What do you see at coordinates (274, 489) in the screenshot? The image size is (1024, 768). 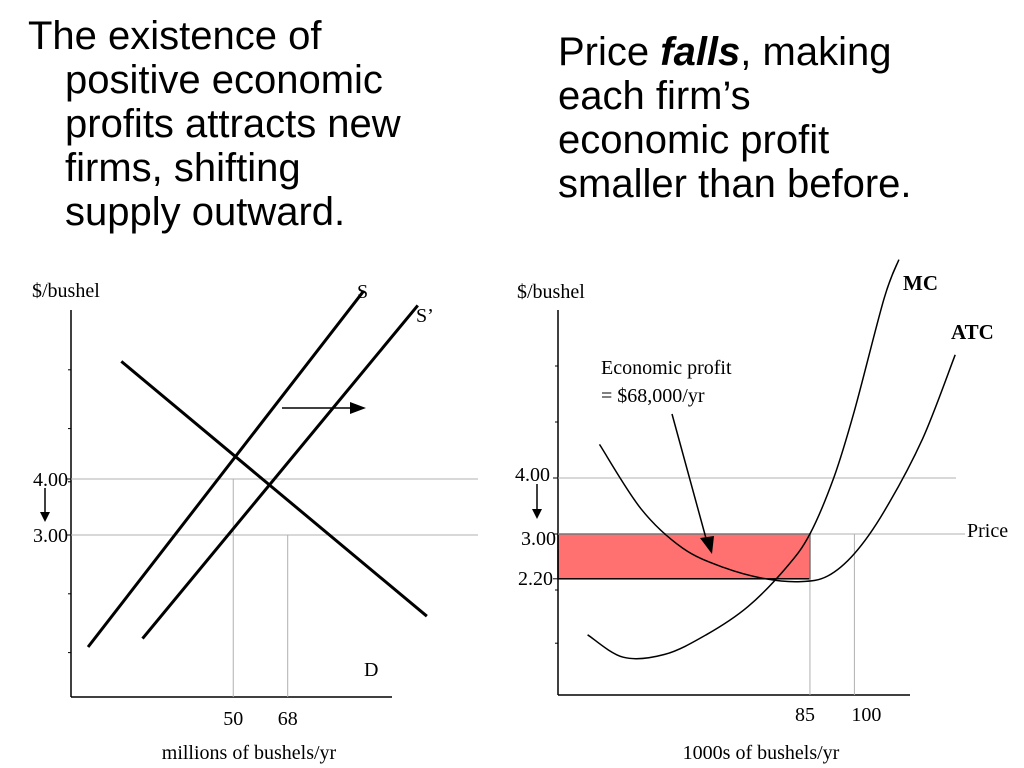 I see `series-line-d` at bounding box center [274, 489].